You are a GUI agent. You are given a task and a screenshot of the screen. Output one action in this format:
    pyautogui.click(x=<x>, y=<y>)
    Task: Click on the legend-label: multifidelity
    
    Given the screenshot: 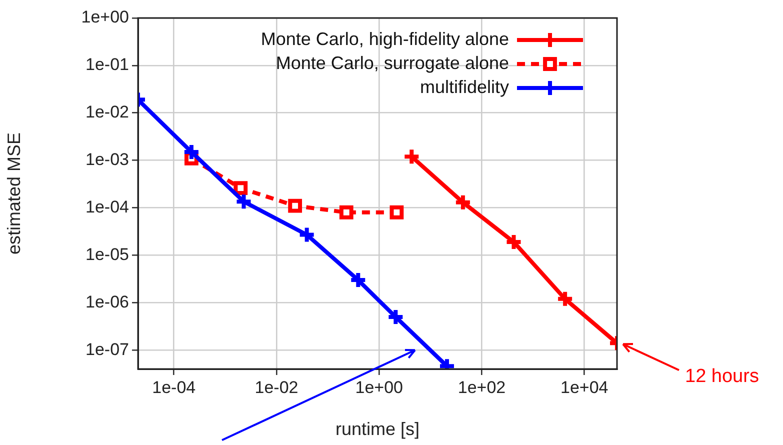 What is the action you would take?
    pyautogui.click(x=464, y=86)
    